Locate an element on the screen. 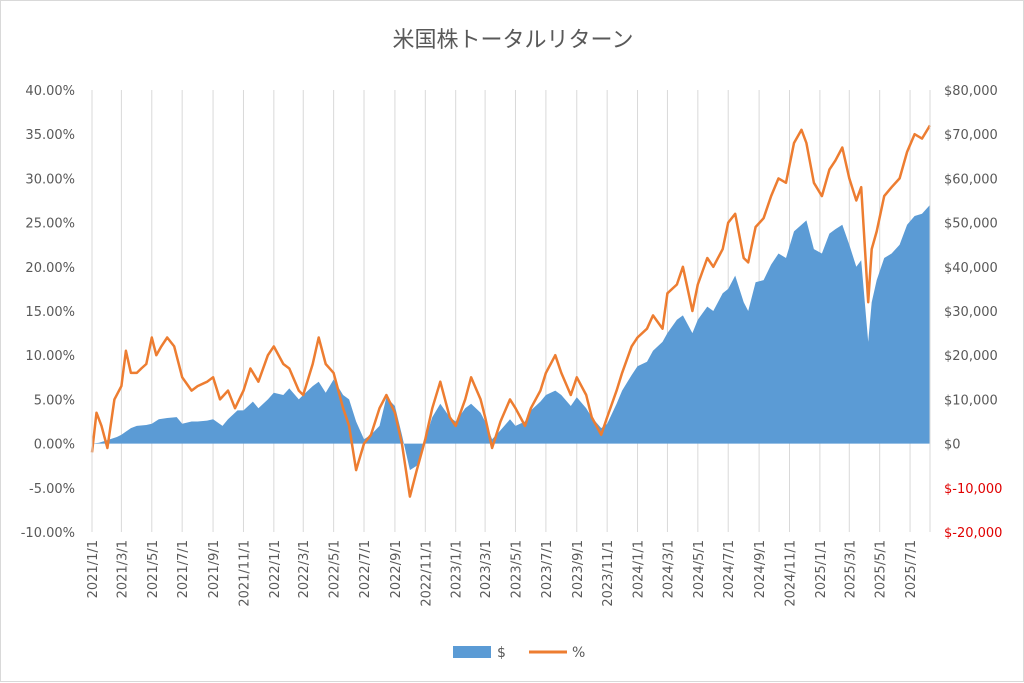  legend-swatch-dollar is located at coordinates (472, 652).